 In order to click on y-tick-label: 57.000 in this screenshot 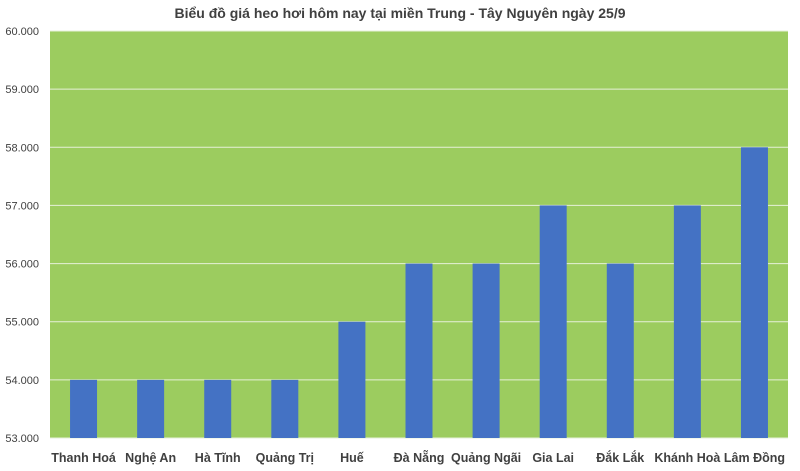, I will do `click(22, 206)`.